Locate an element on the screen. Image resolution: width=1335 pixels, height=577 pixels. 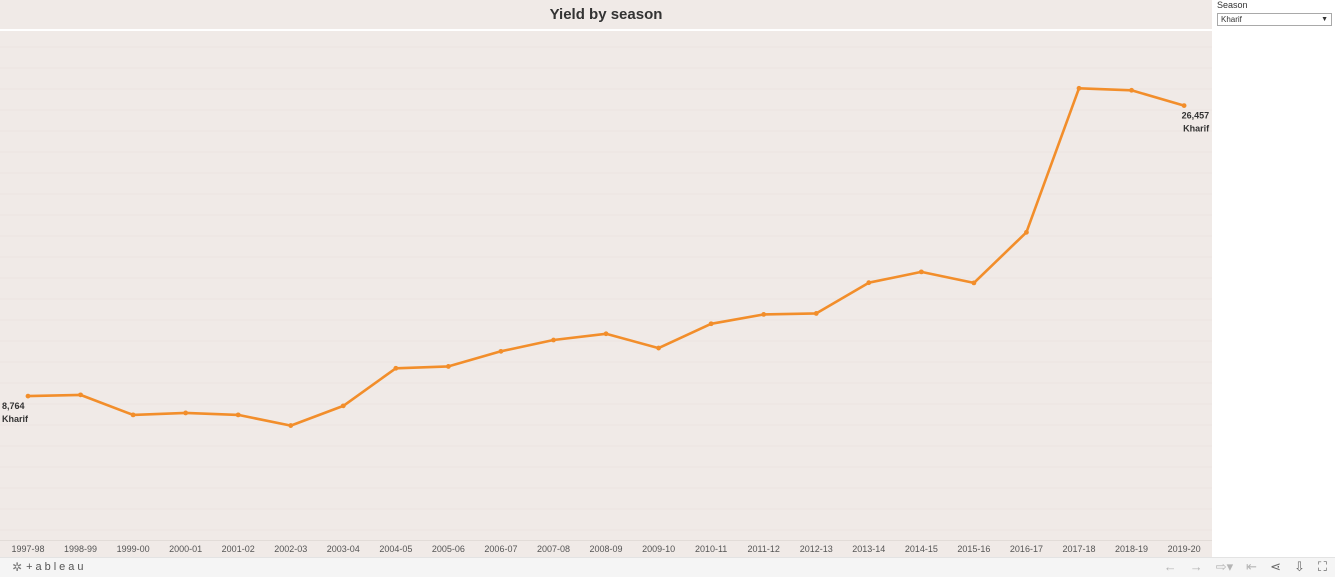
redo-icon: → is located at coordinates (1196, 566).